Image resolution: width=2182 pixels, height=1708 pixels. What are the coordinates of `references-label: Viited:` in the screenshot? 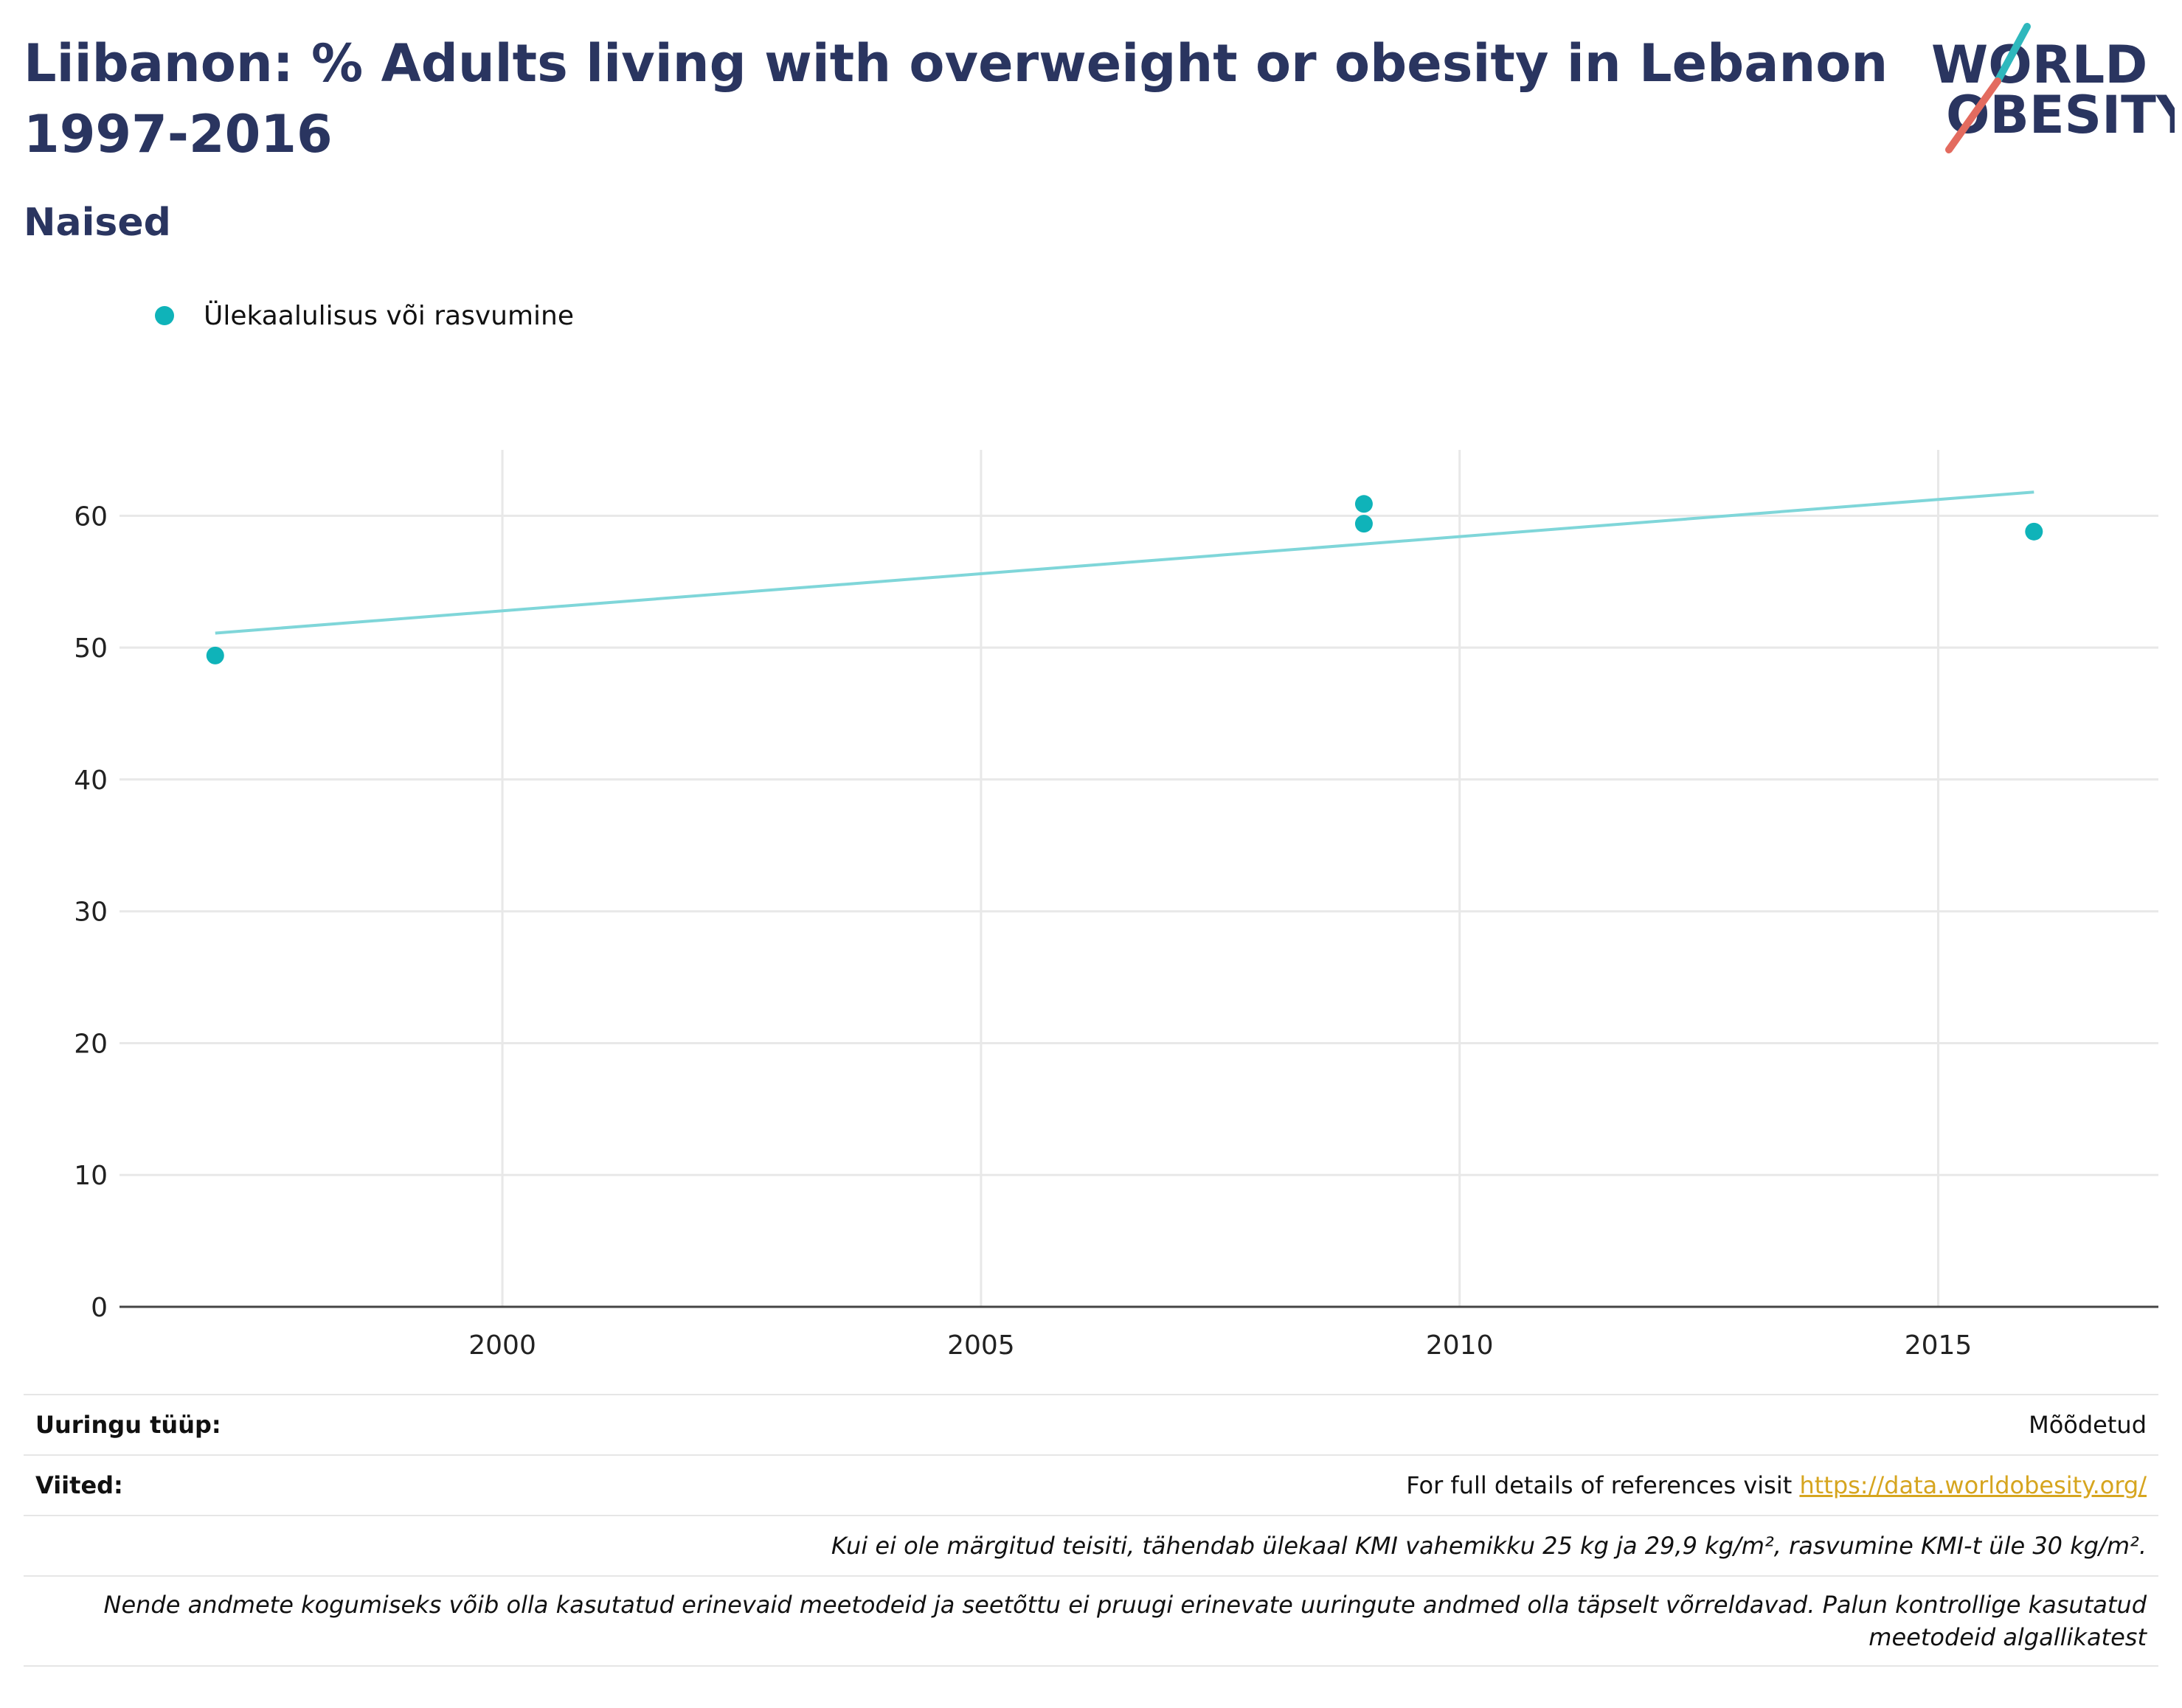 It's located at (79, 1485).